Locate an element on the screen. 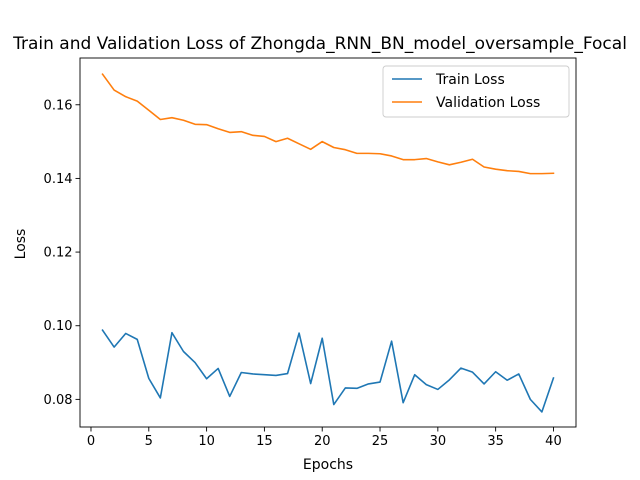 The height and width of the screenshot is (480, 640). y-axis: 0.08 0.10 0.12 0.14 0.16 is located at coordinates (62, 253).